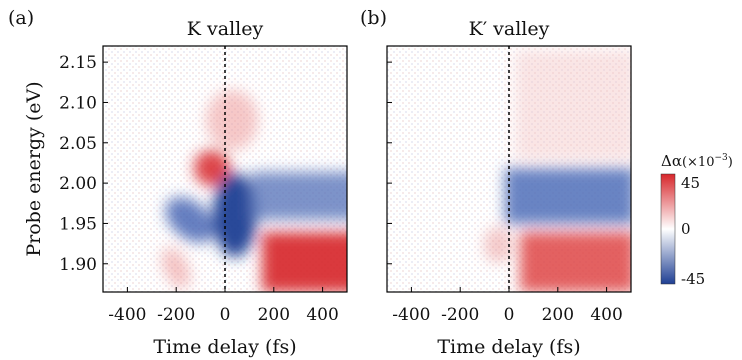  Describe the element at coordinates (730, 162) in the screenshot. I see `colorbar-label-close: )` at that location.